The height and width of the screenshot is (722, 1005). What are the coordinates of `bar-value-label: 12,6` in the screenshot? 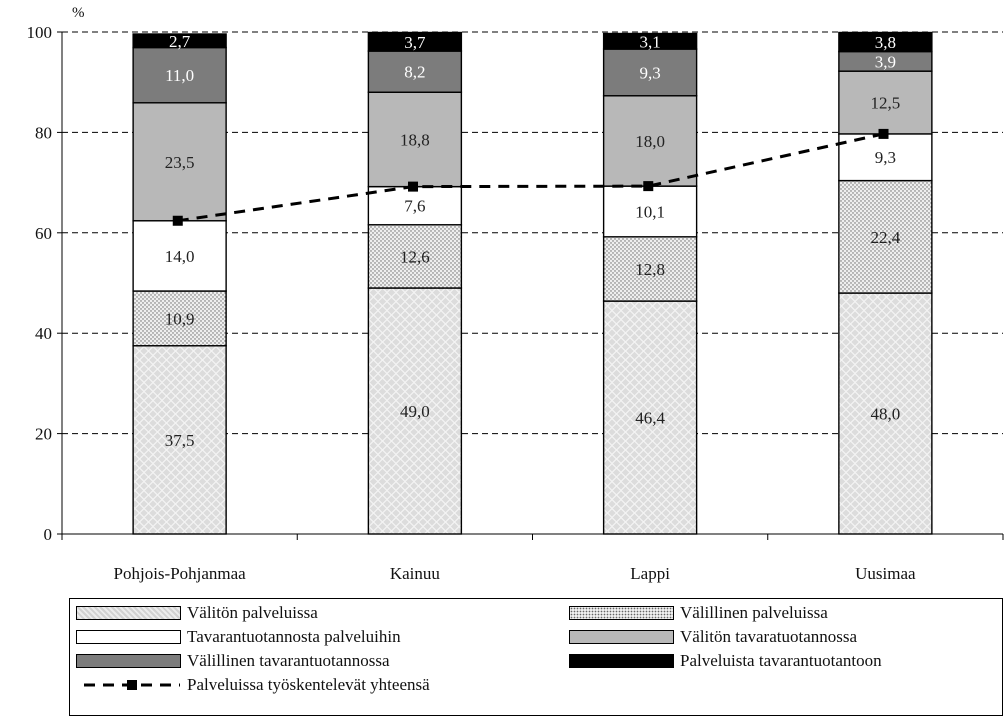 It's located at (415, 256).